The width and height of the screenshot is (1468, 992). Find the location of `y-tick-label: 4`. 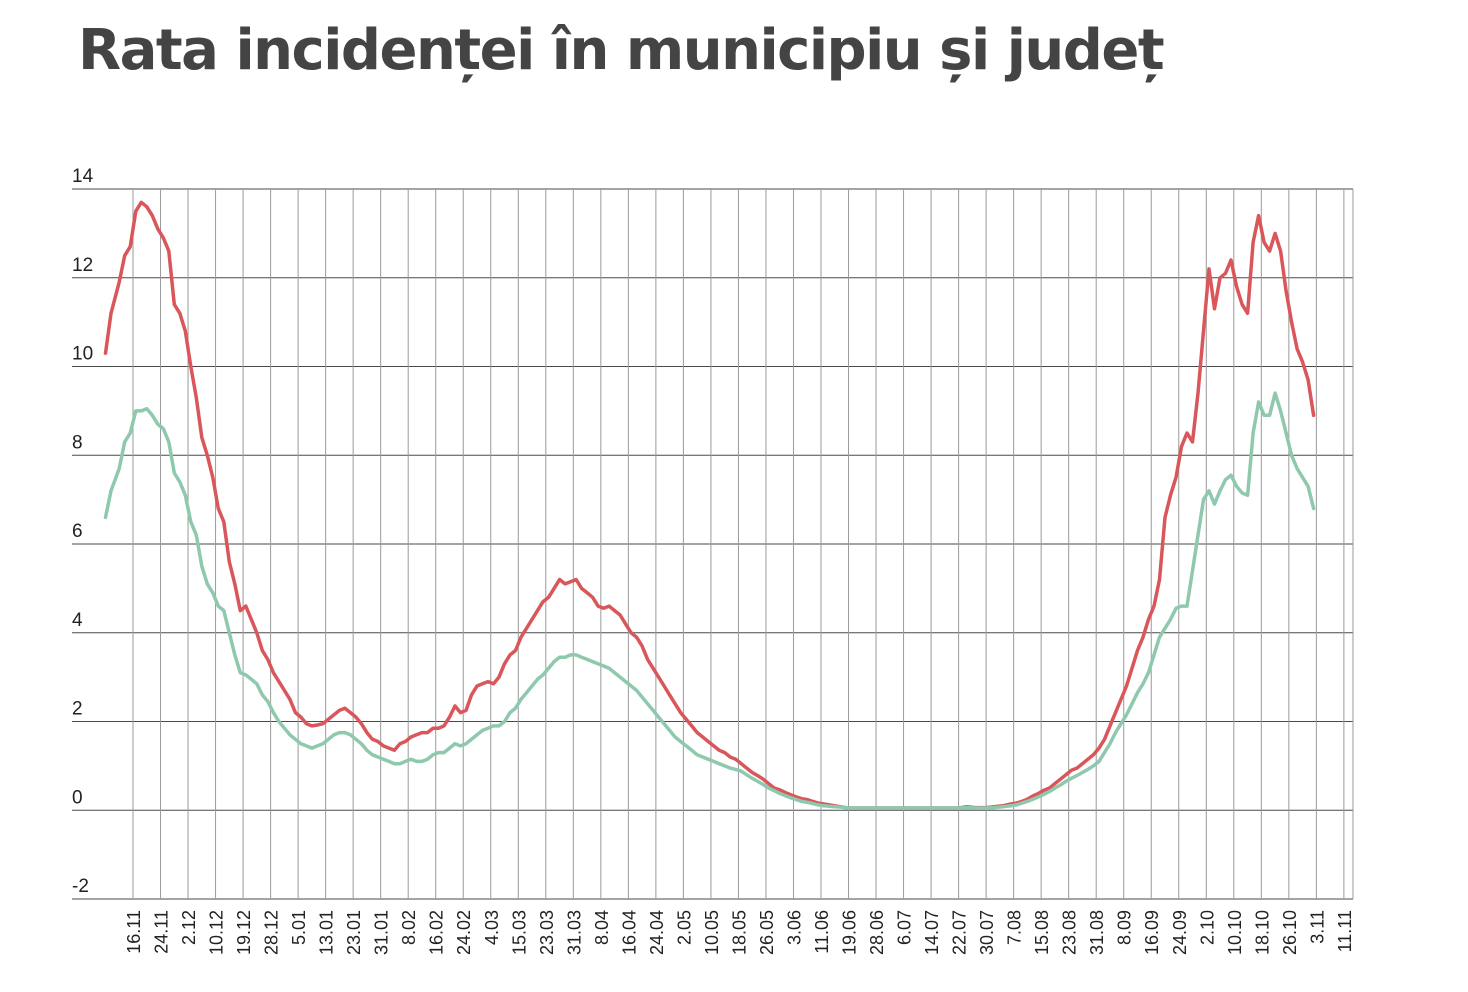

y-tick-label: 4 is located at coordinates (77, 620).